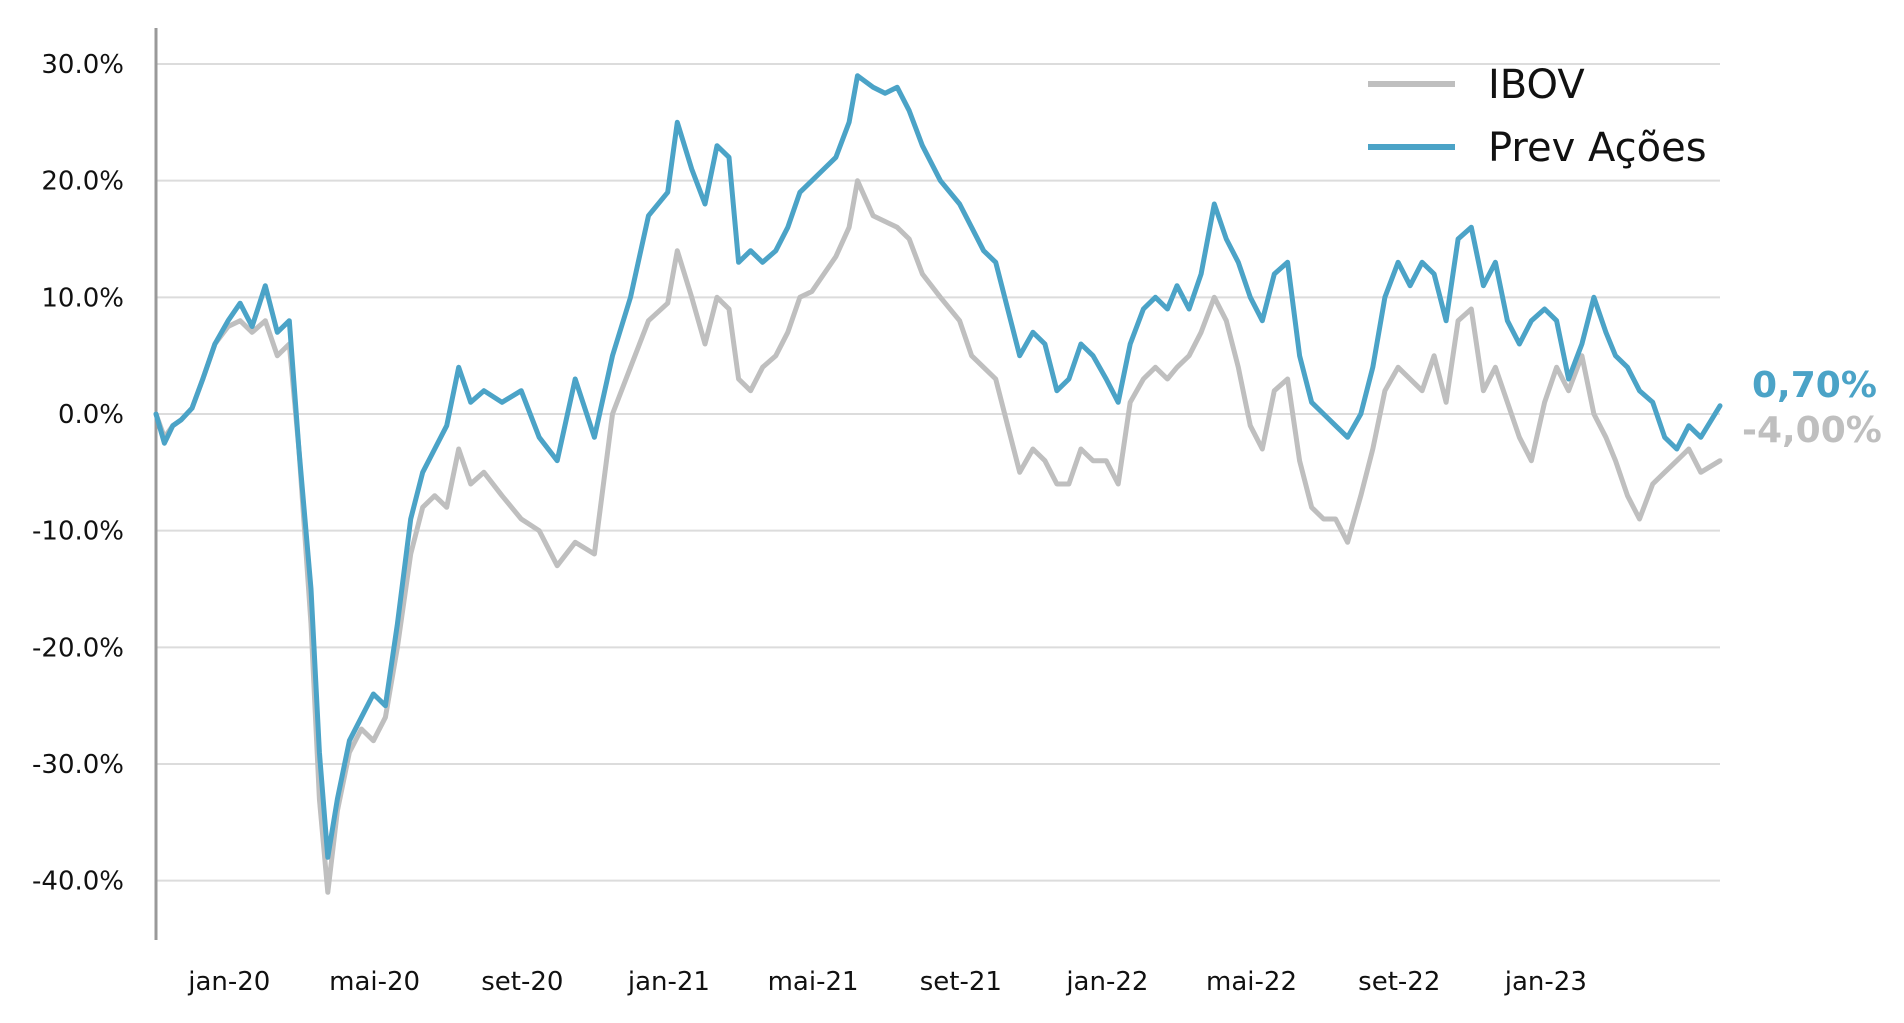  I want to click on end-label-prev-acoes: 0,70%, so click(1814, 385).